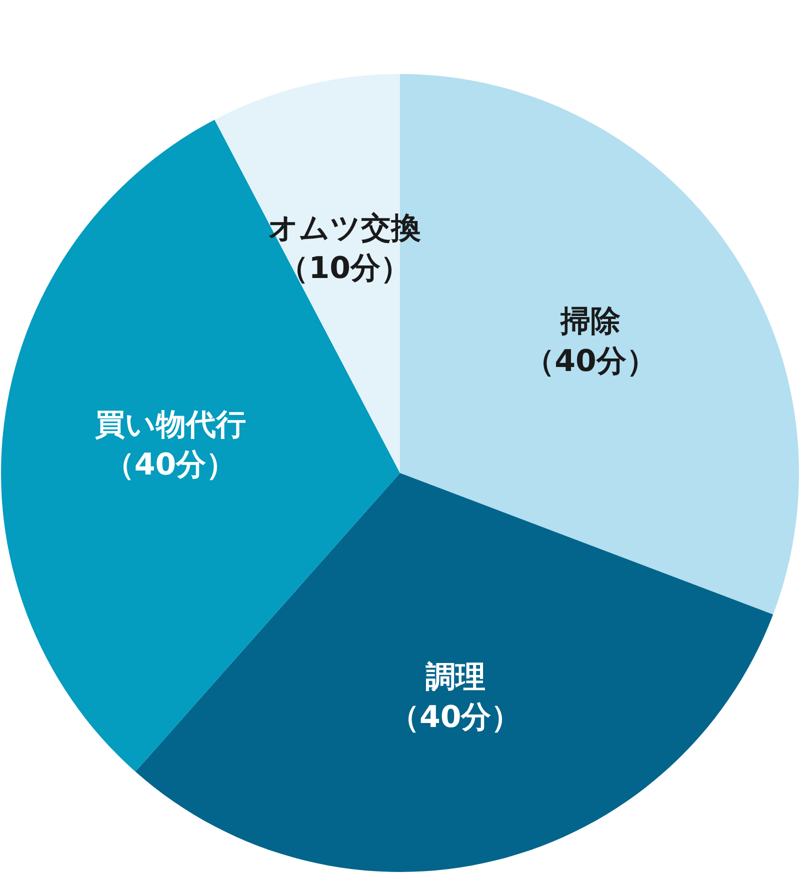 Image resolution: width=800 pixels, height=873 pixels. Describe the element at coordinates (455, 678) in the screenshot. I see `slice-label: 調理` at that location.